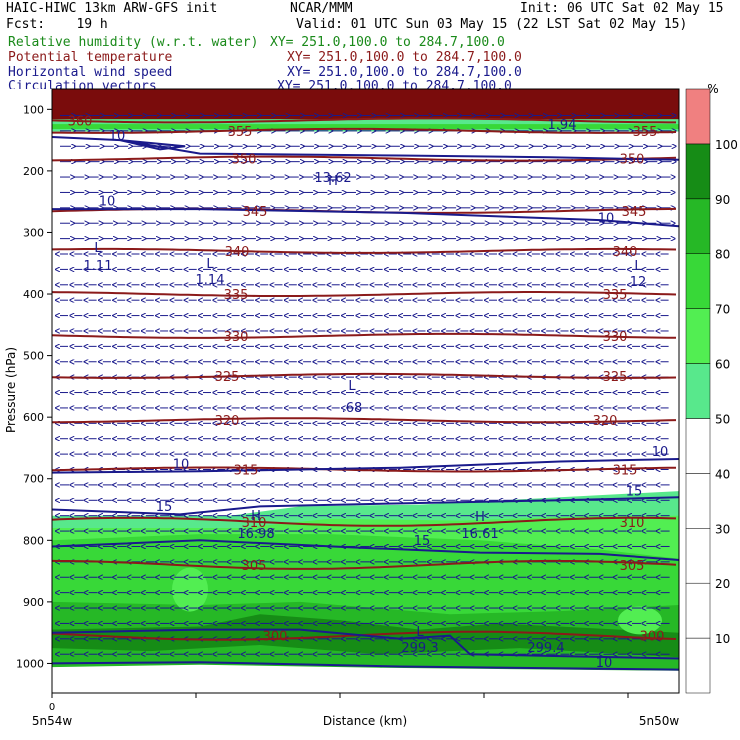  What do you see at coordinates (712, 89) in the screenshot?
I see `colorbar-unit: %` at bounding box center [712, 89].